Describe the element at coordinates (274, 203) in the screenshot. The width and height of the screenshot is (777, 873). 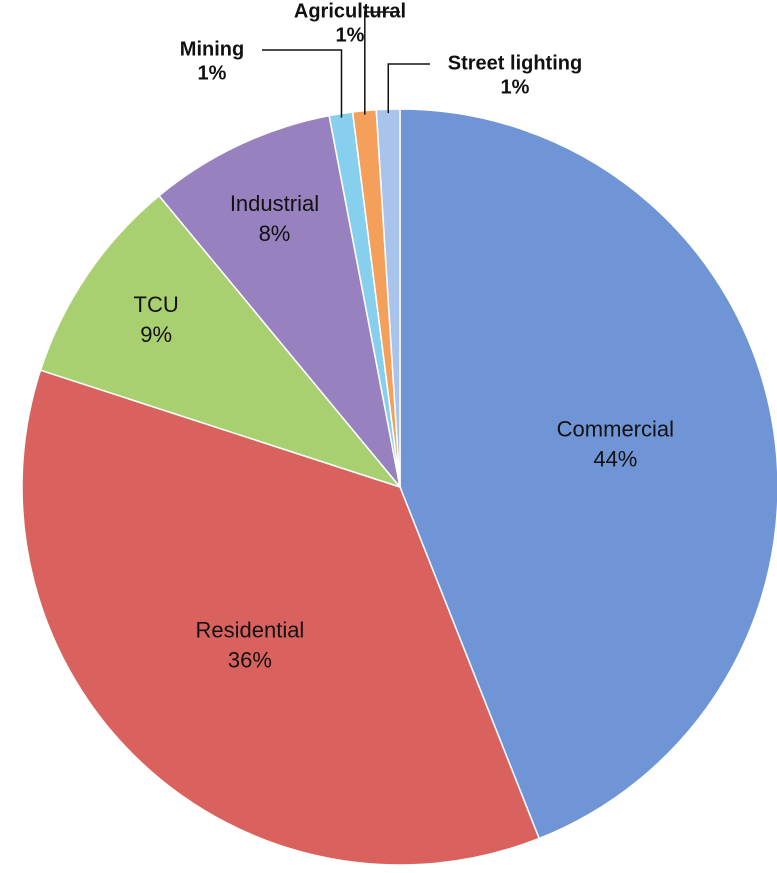
I see `slice-label: Industrial` at that location.